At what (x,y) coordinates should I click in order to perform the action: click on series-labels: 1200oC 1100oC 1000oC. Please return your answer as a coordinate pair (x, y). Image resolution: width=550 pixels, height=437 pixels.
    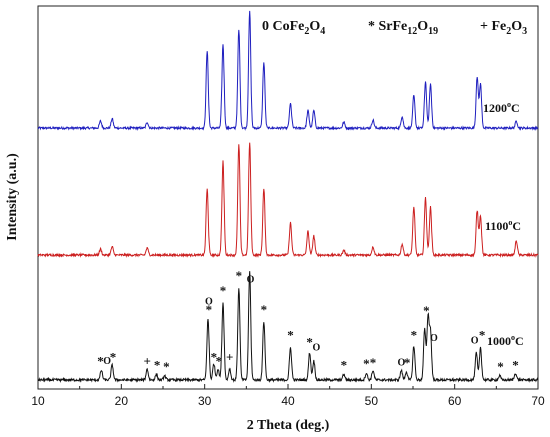
    Looking at the image, I should click on (503, 224).